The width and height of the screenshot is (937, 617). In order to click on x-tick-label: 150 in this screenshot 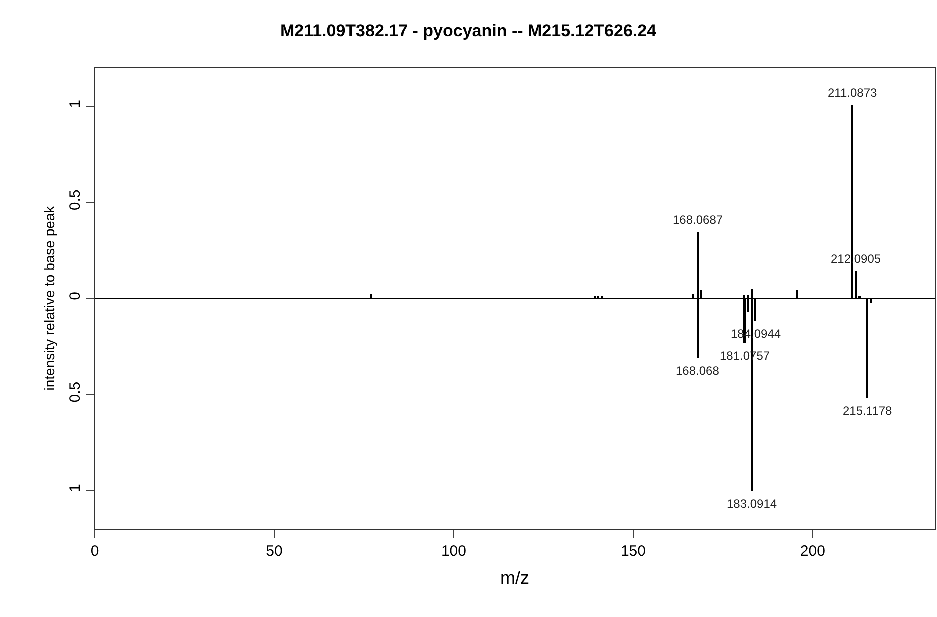, I will do `click(633, 551)`.